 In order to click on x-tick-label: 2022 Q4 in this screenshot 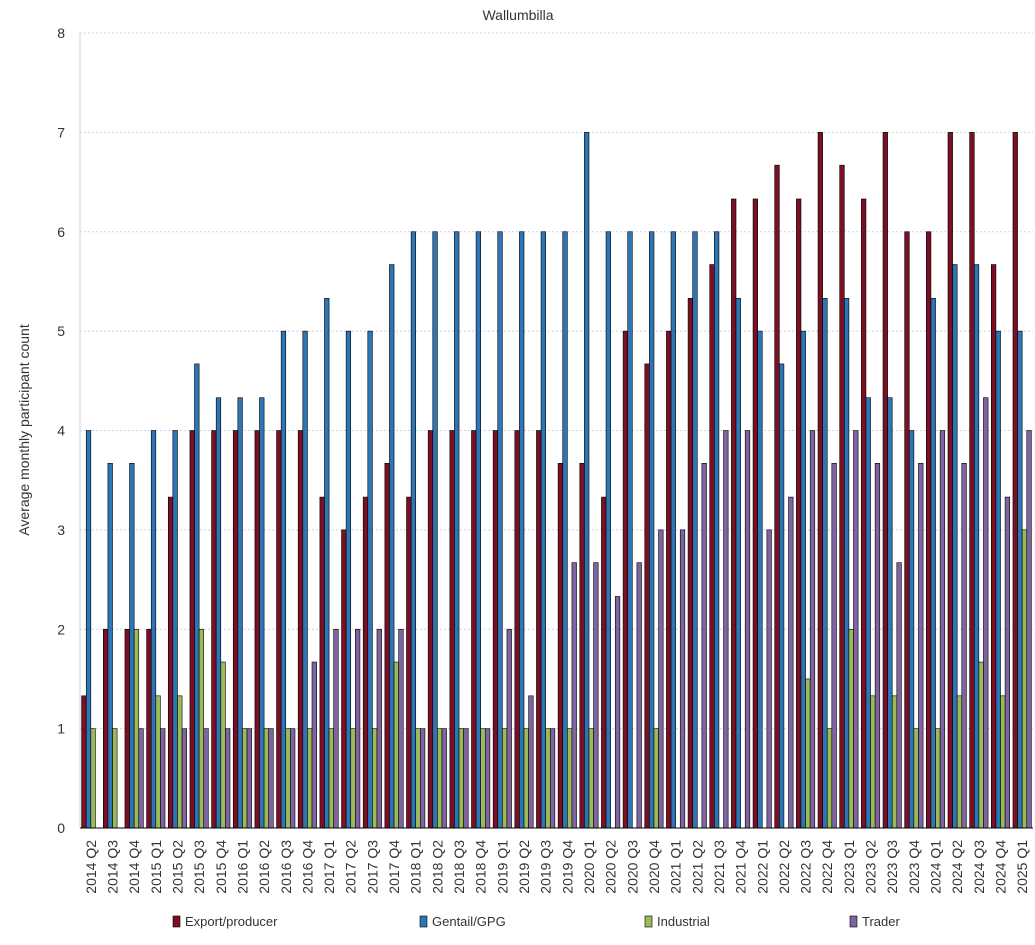, I will do `click(827, 867)`.